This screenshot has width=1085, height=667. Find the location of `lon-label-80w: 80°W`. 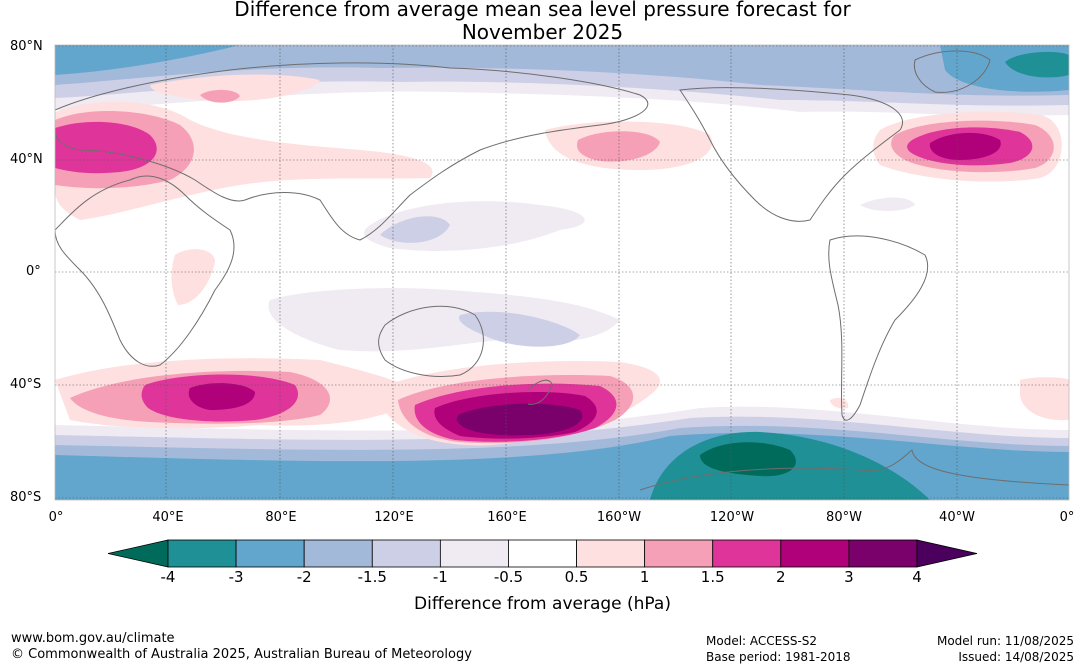

lon-label-80w: 80°W is located at coordinates (844, 517).